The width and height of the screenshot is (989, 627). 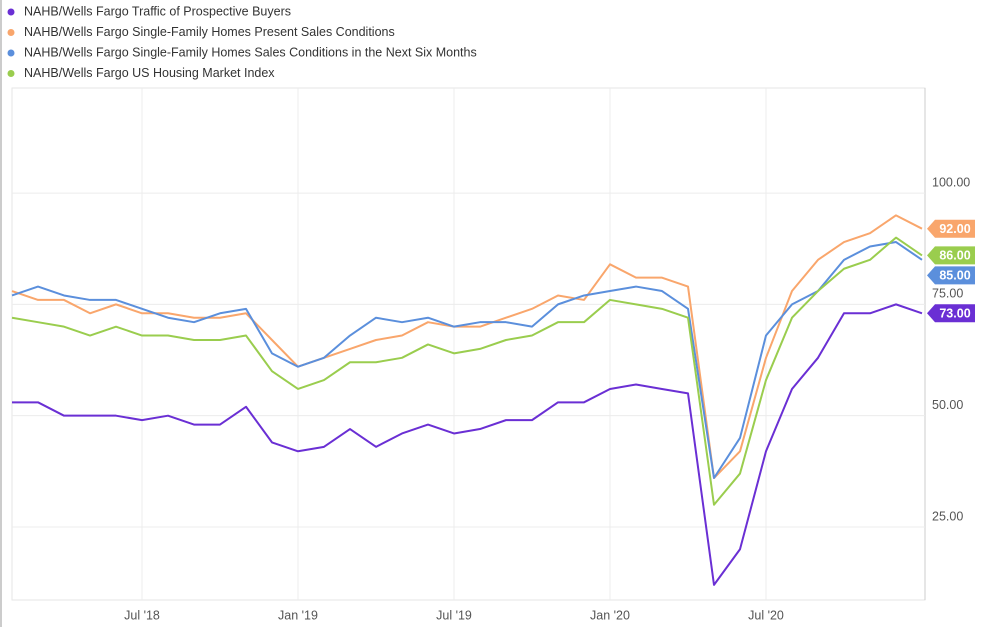 I want to click on end-value-tag: 86.00, so click(x=951, y=255).